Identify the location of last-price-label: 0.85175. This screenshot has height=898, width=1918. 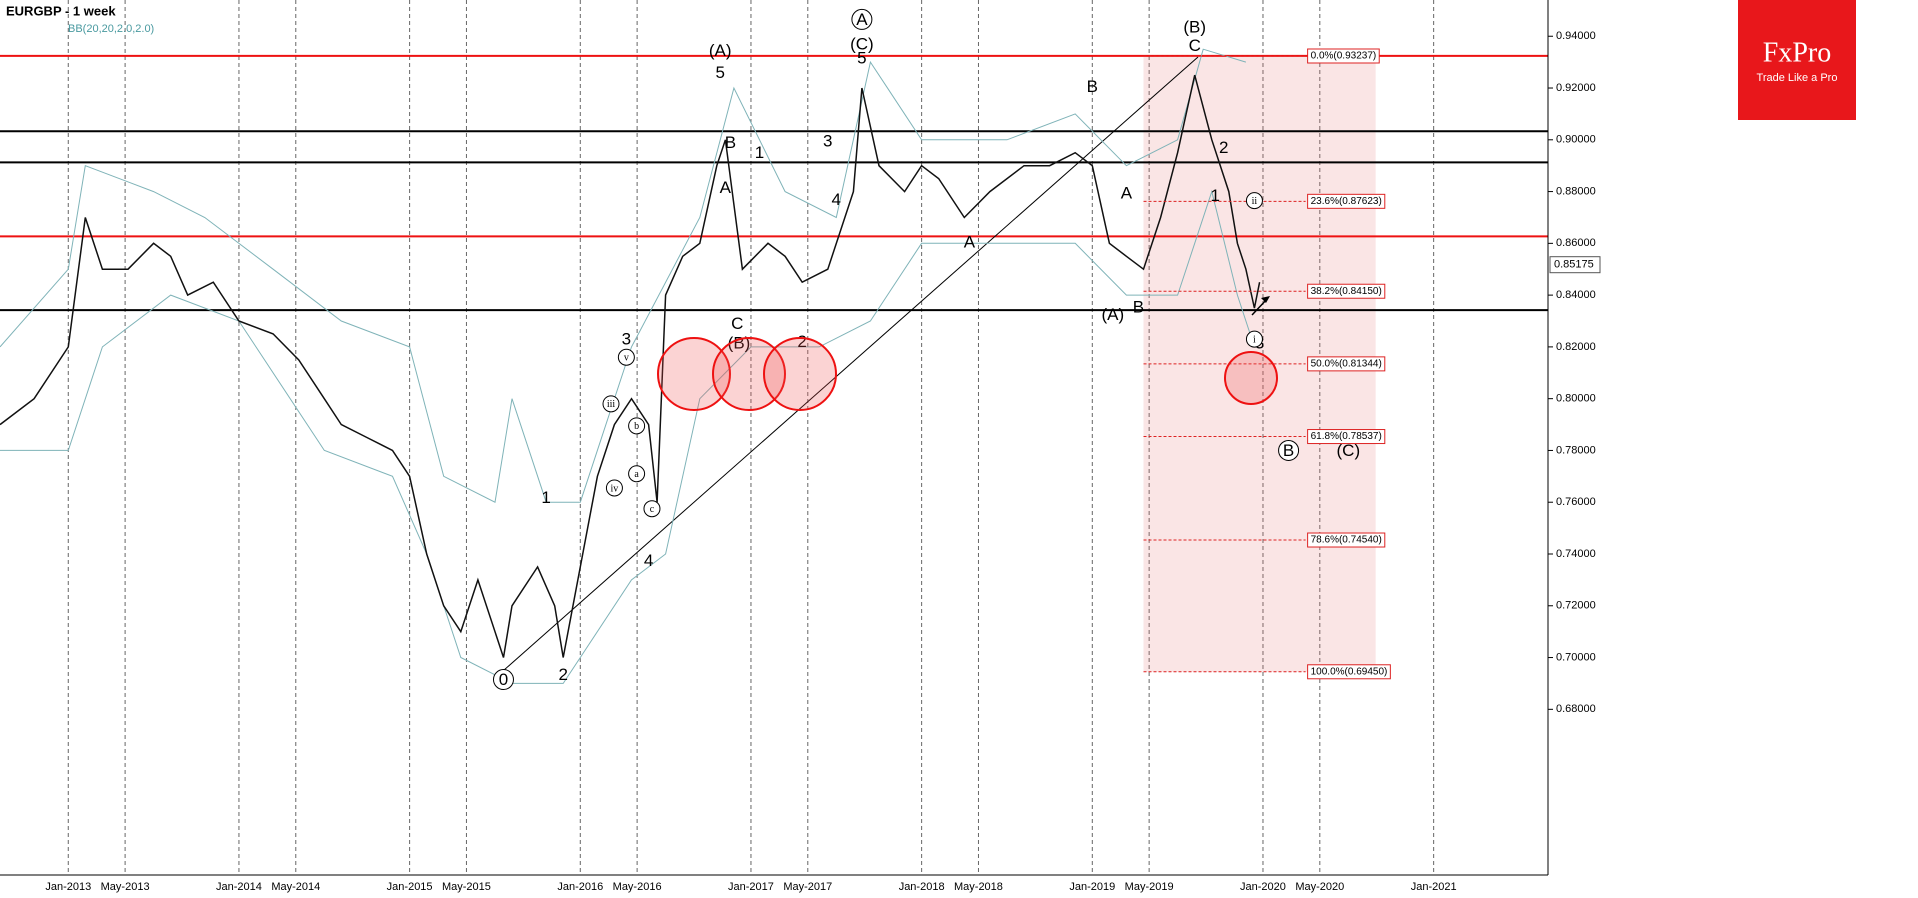
(1574, 265).